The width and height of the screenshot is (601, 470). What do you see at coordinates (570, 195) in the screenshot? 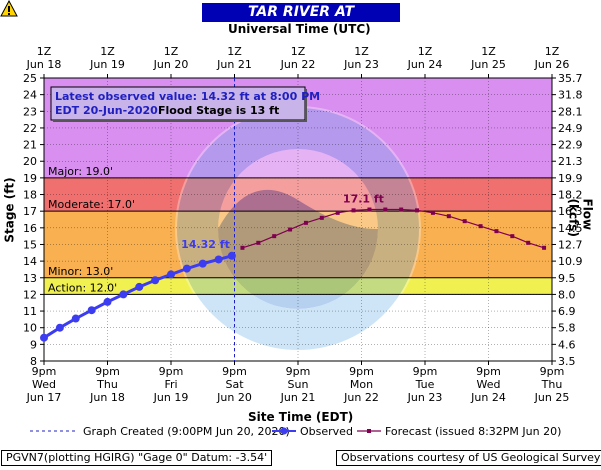
I see `flow-tick-label: 18.2` at bounding box center [570, 195].